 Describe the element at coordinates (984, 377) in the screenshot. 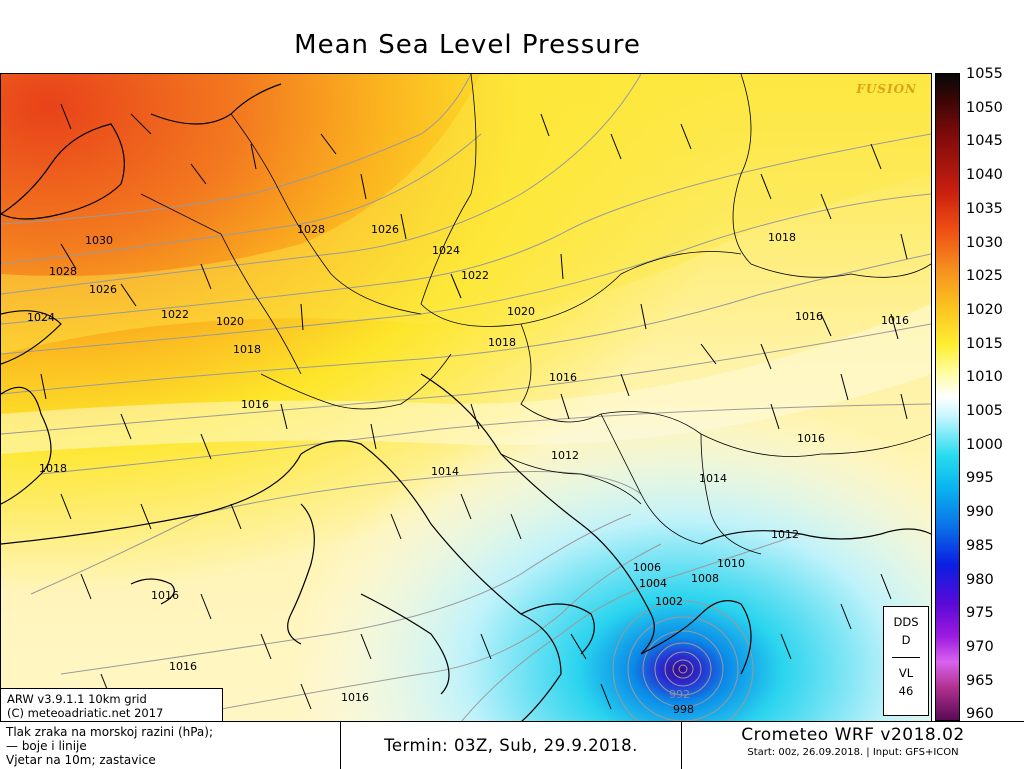

I see `colorbar-label: 1010` at that location.